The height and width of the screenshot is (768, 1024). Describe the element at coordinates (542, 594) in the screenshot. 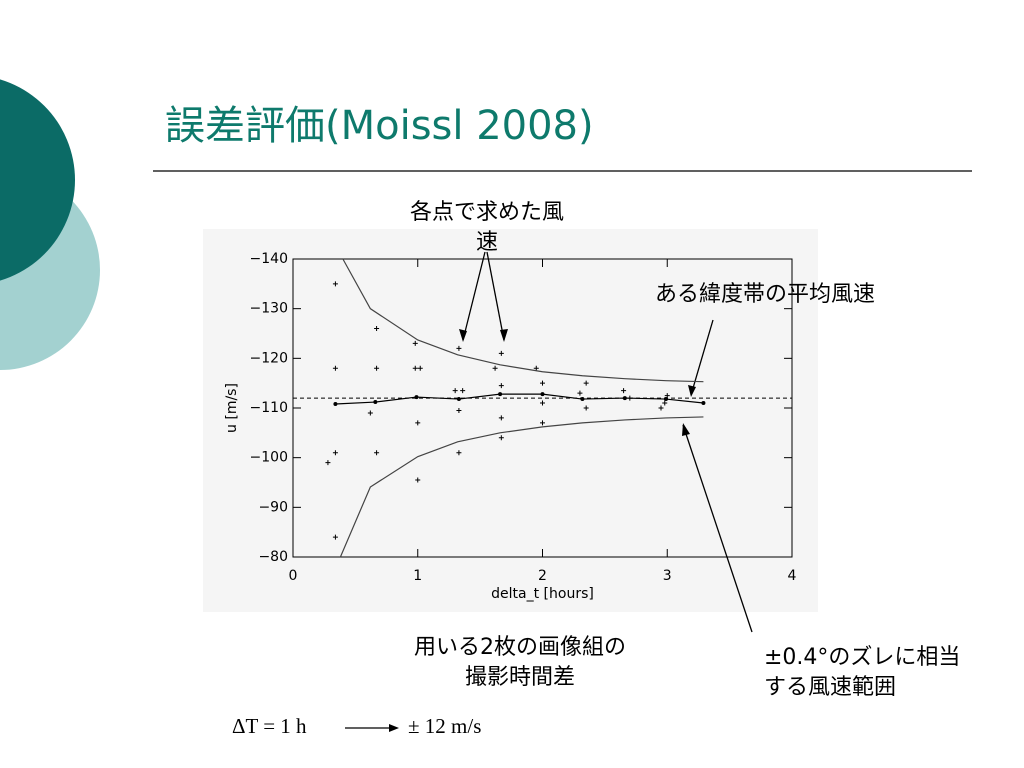

I see `x-axis-label: delta_t [hours]` at that location.